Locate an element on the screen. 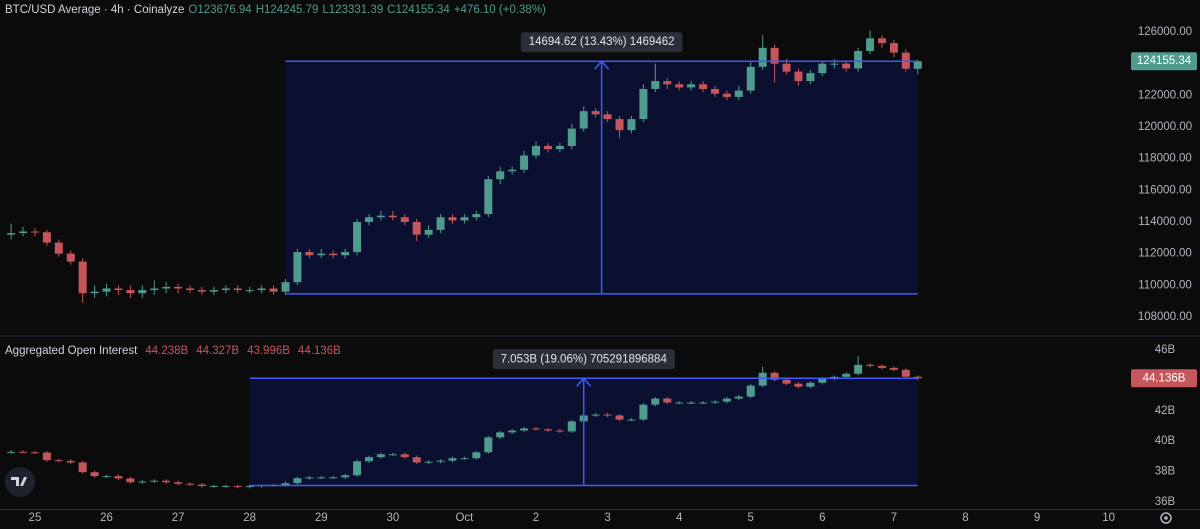  header-value: C124155.34 is located at coordinates (418, 10).